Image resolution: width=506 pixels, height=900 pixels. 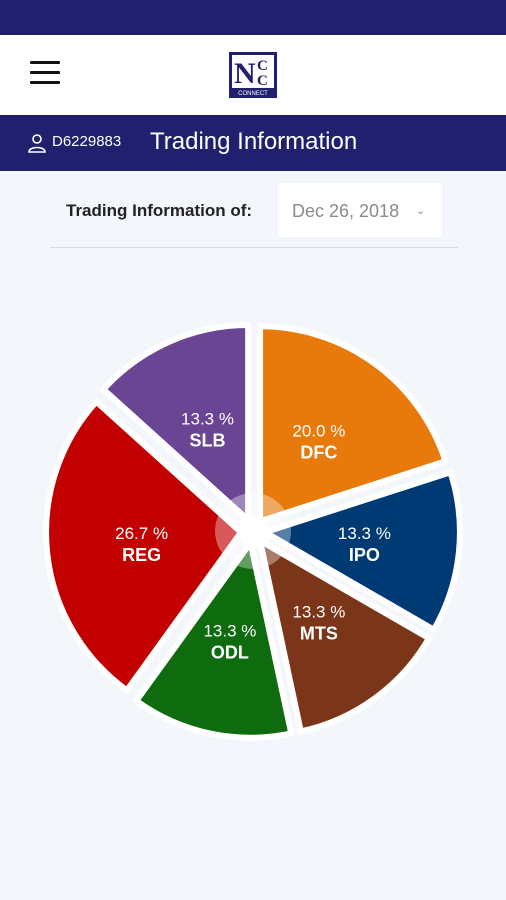 What do you see at coordinates (175, 424) in the screenshot?
I see `pie-slice-slb` at bounding box center [175, 424].